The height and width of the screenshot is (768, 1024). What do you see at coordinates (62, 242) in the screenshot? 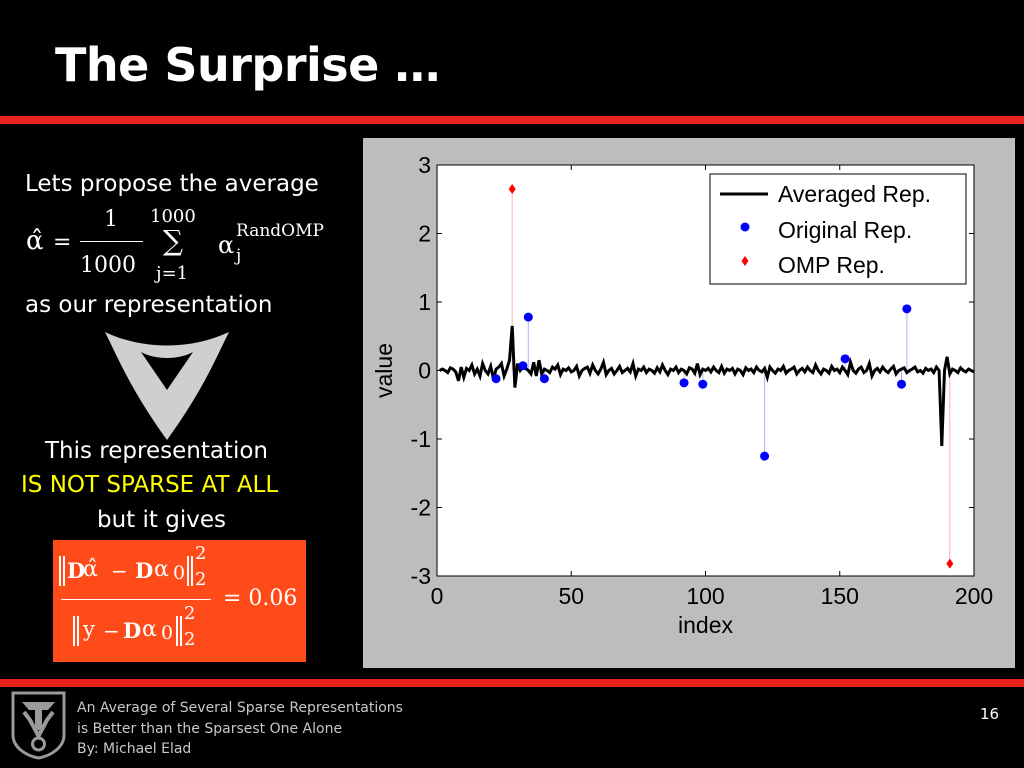
I see `equals-sign: =` at bounding box center [62, 242].